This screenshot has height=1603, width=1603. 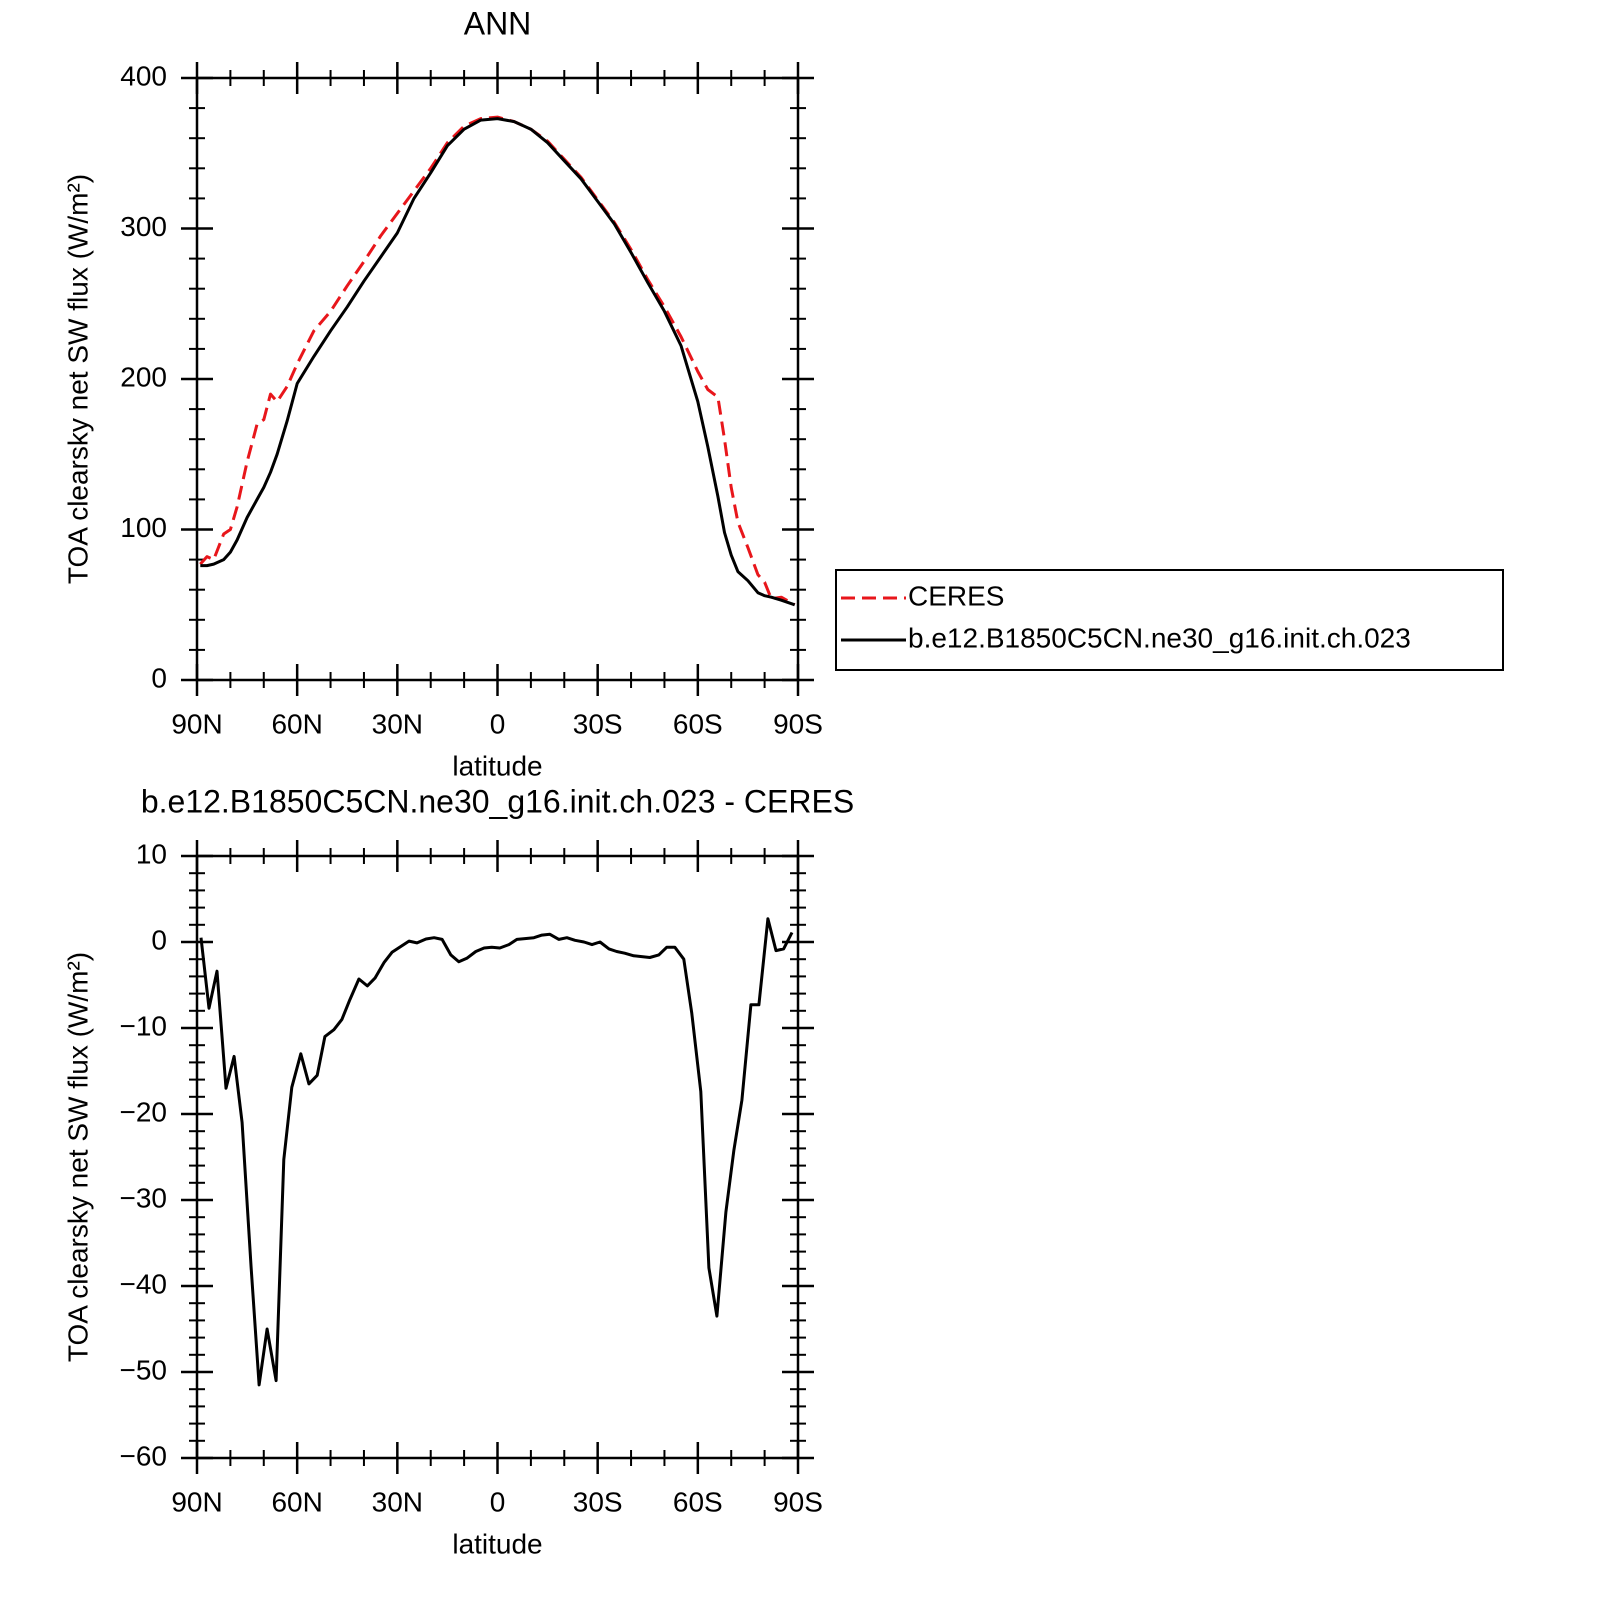 I want to click on y-tick-label: −30, so click(x=144, y=1197).